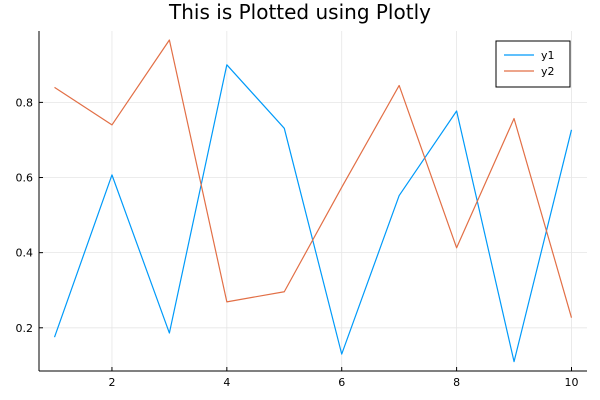 Image resolution: width=600 pixels, height=400 pixels. What do you see at coordinates (299, 12) in the screenshot?
I see `chart-title: This is Plotted using Plotly` at bounding box center [299, 12].